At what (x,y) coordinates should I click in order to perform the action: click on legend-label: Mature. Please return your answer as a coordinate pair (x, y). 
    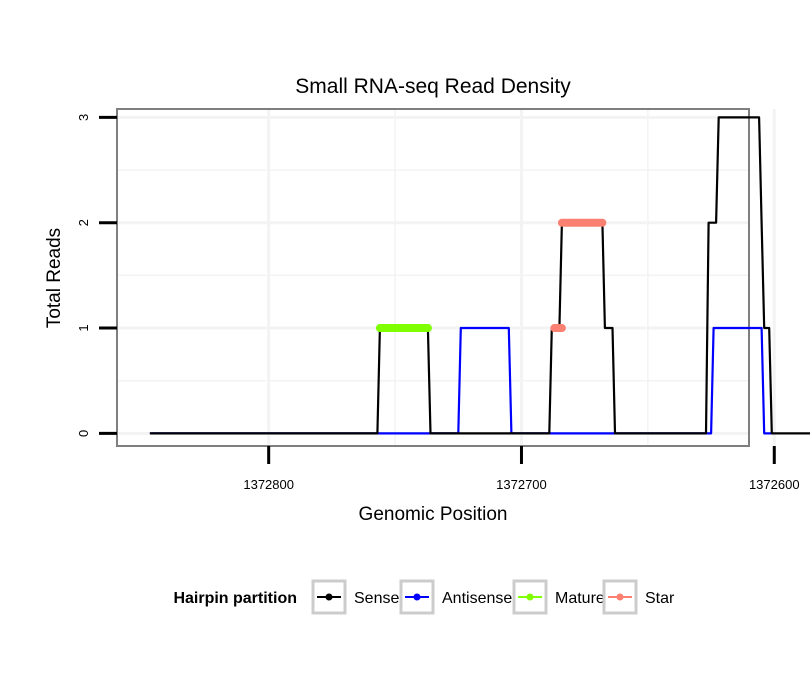
    Looking at the image, I should click on (580, 598).